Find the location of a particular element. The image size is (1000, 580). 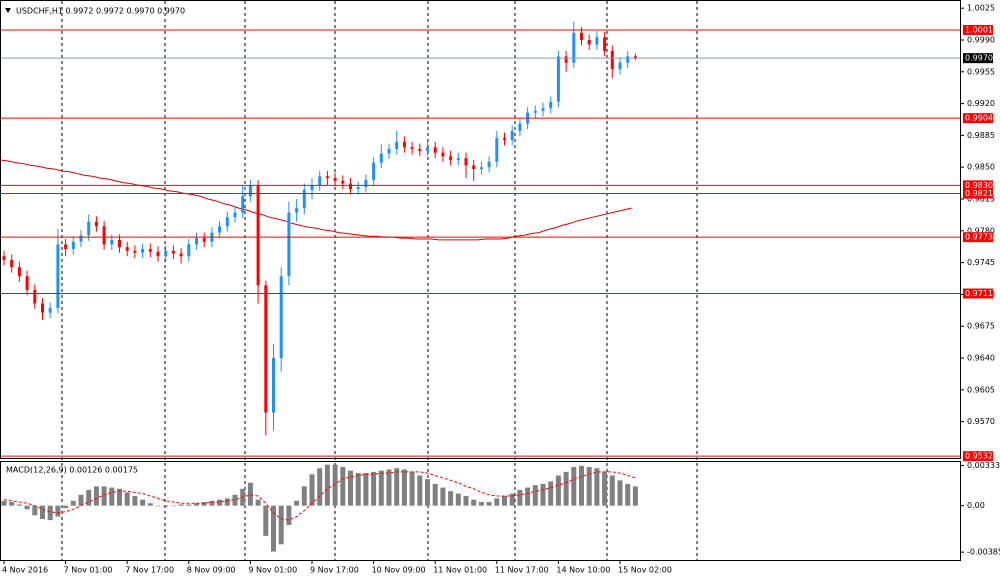

chart-title: USDCHF,H1 0.9972 0.9972 0.9970 0.9970 is located at coordinates (100, 11).